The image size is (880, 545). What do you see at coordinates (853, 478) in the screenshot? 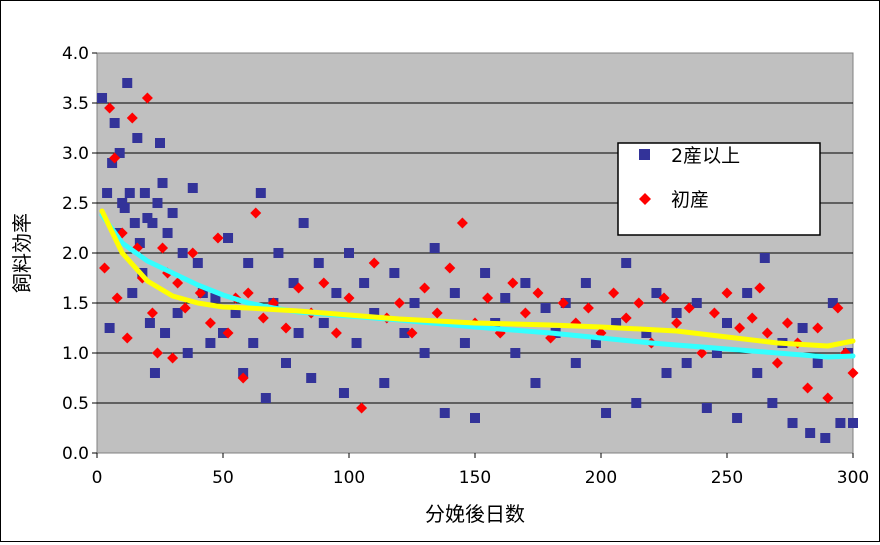
I see `x-tick-label: 300` at bounding box center [853, 478].